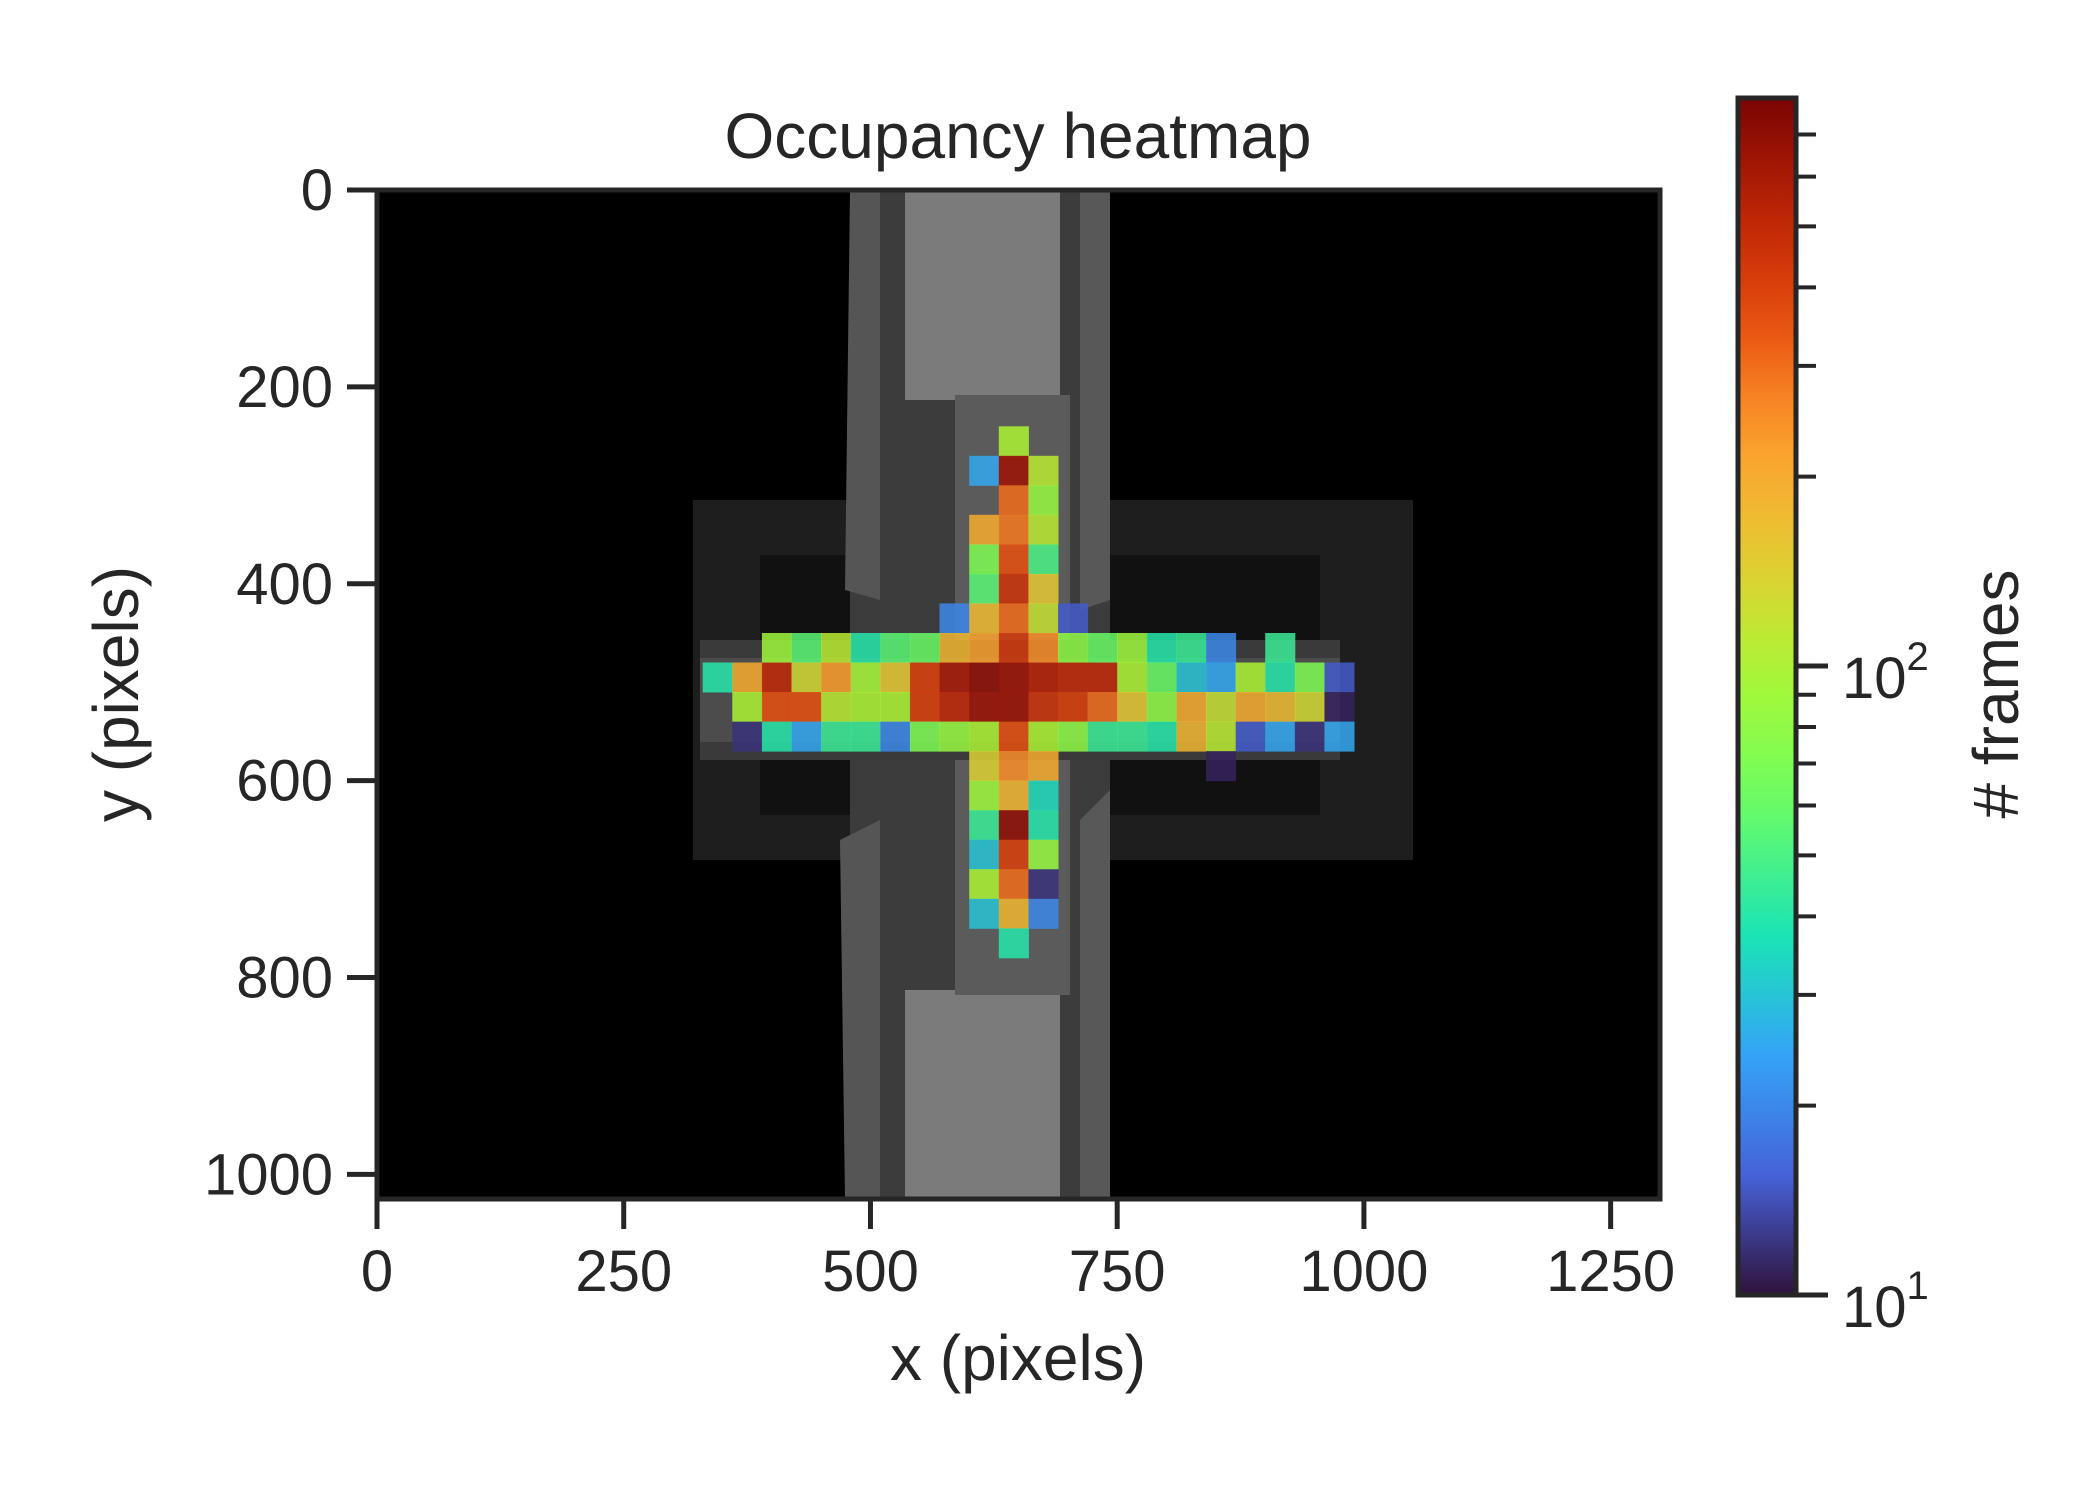 Image resolution: width=2100 pixels, height=1500 pixels. Describe the element at coordinates (862, 395) in the screenshot. I see `maze-wall-left-top` at that location.